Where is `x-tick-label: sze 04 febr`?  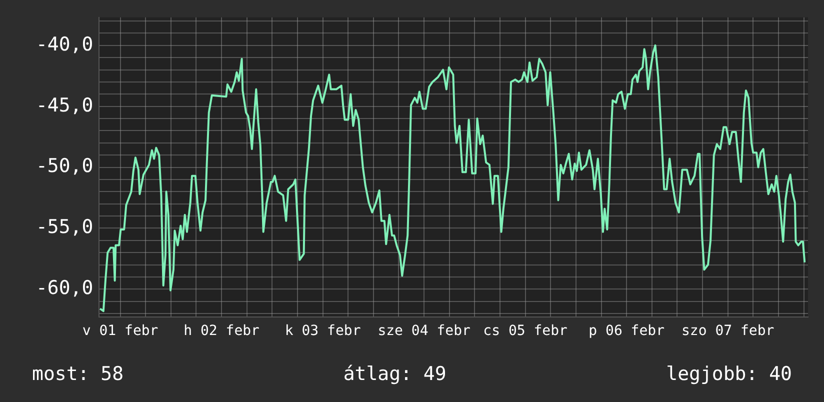 x-tick-label: sze 04 febr is located at coordinates (424, 331).